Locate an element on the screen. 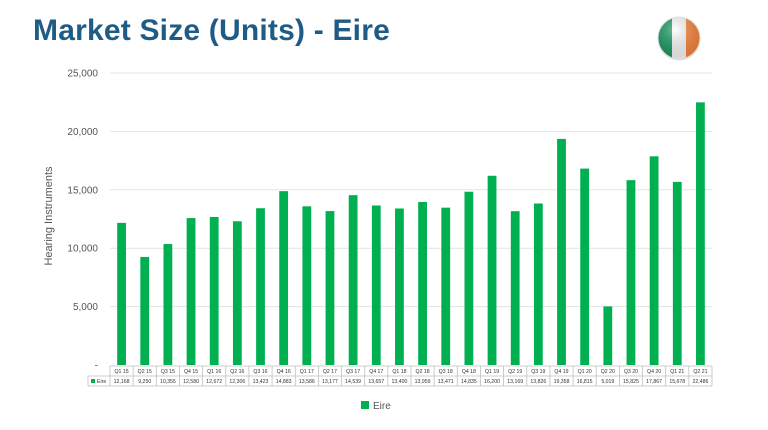 The image size is (768, 430). data-value-label: 9,250 is located at coordinates (144, 382).